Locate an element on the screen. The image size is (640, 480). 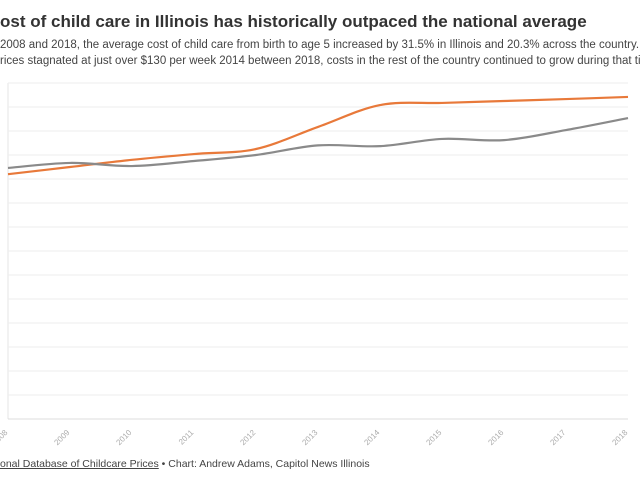
x-tick-label: 2013 is located at coordinates (309, 437).